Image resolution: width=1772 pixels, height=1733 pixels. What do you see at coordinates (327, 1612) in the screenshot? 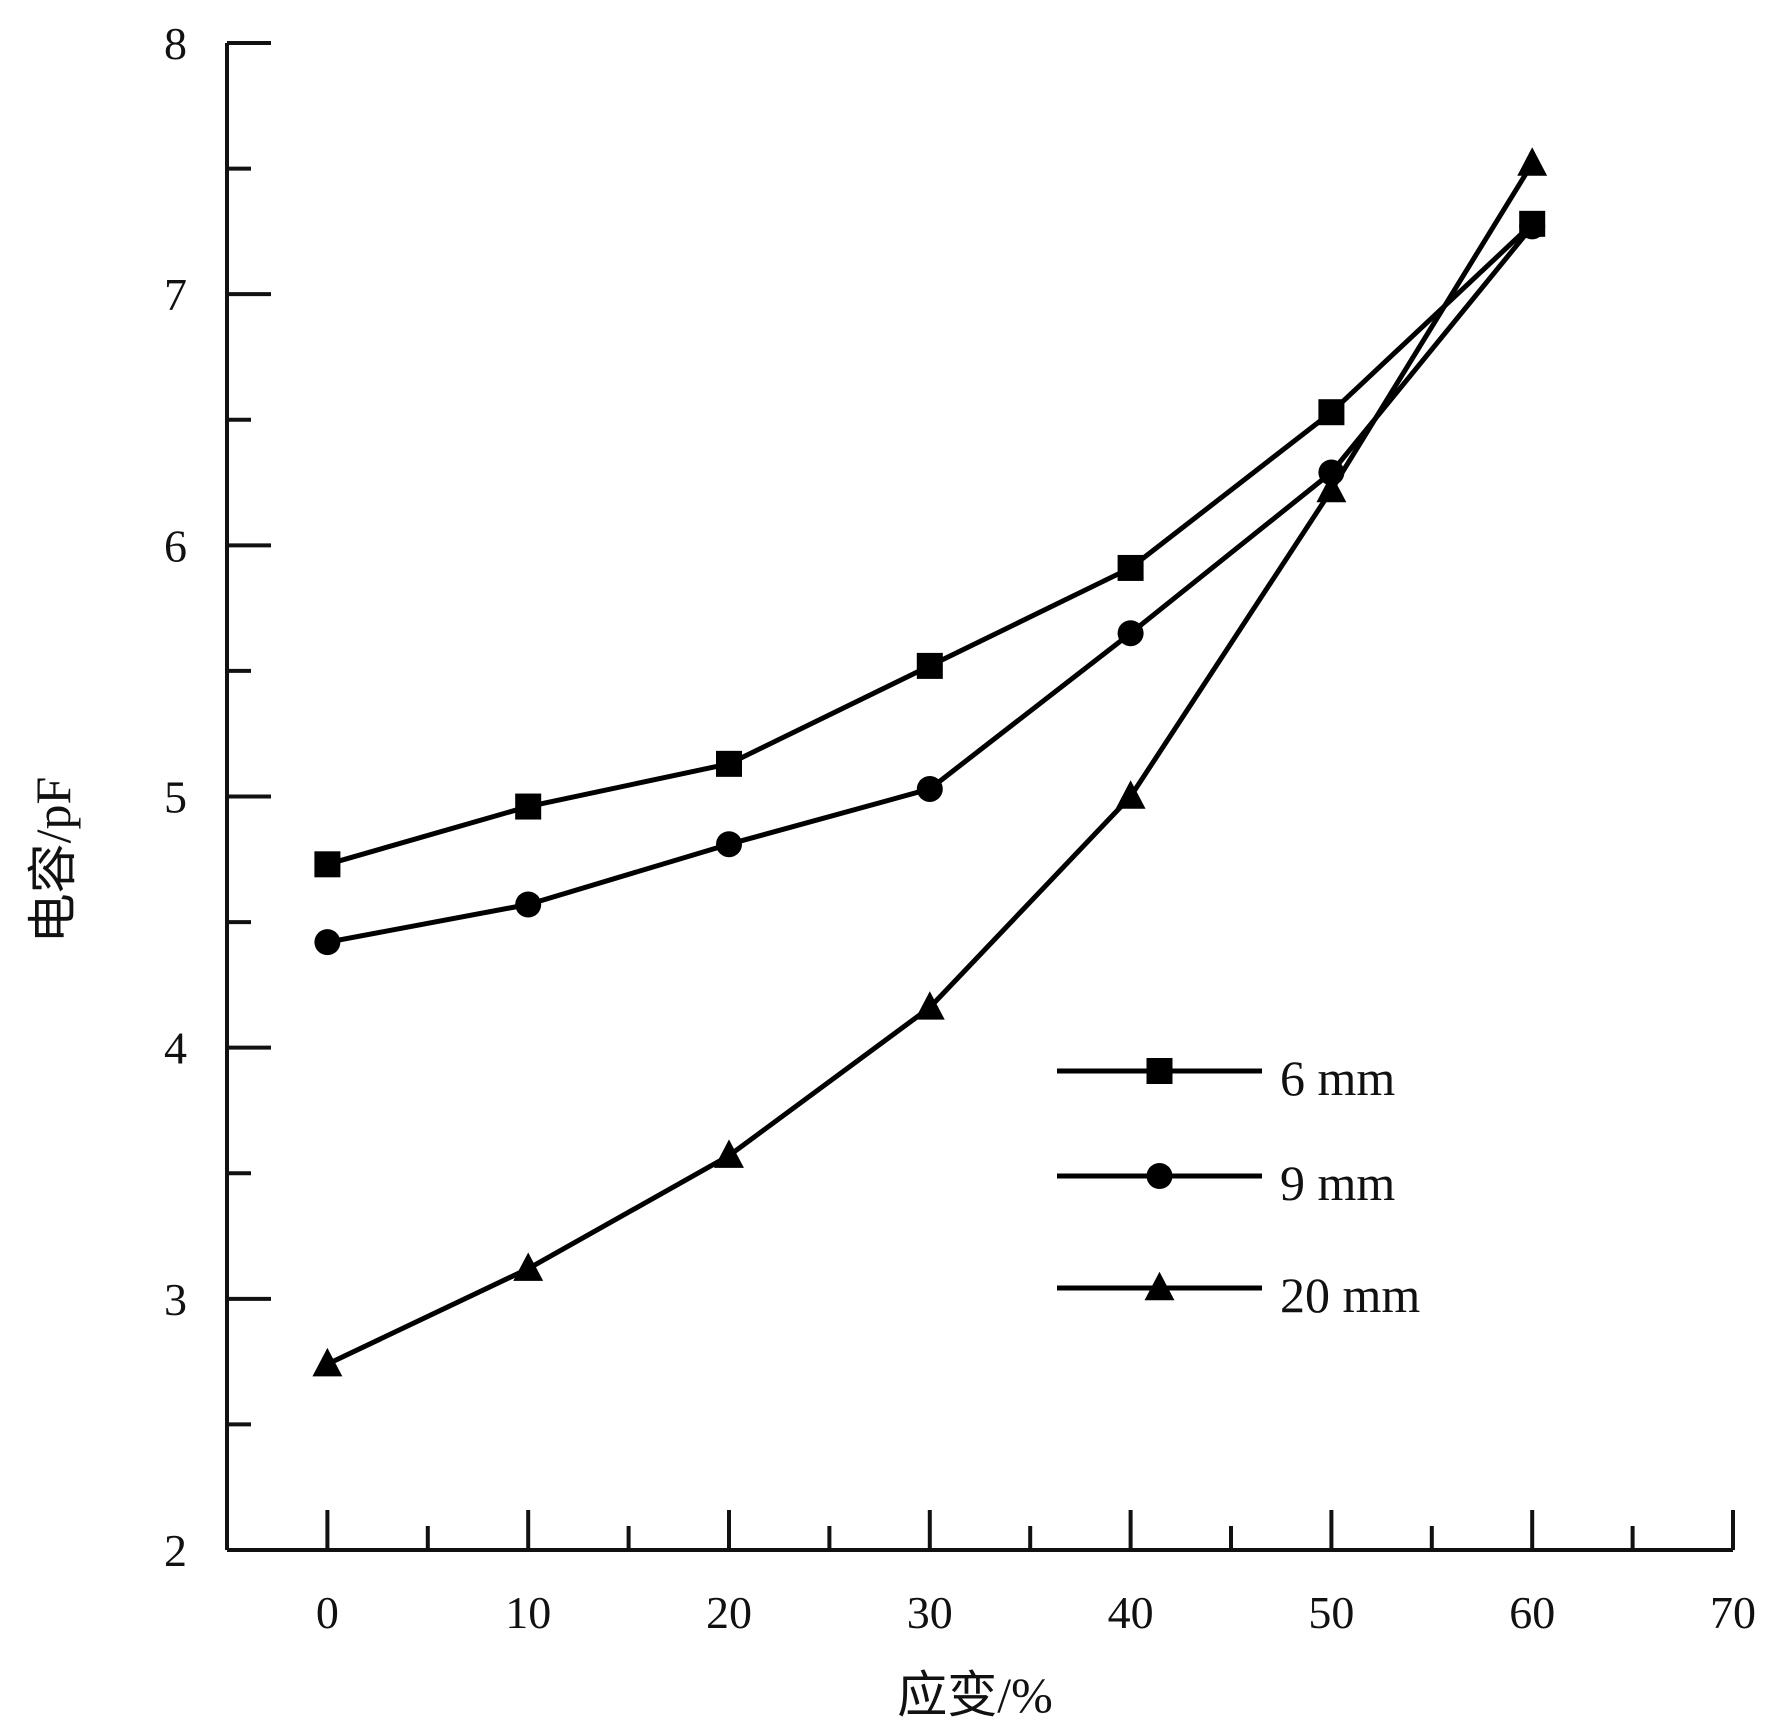
I see `x-tick-label: 0` at bounding box center [327, 1612].